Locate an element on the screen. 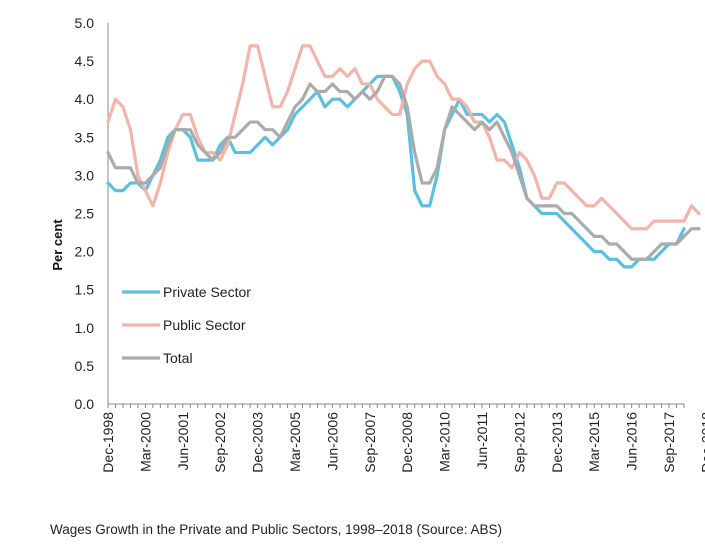 This screenshot has height=550, width=705. y-tick-label: 2.5 is located at coordinates (85, 214).